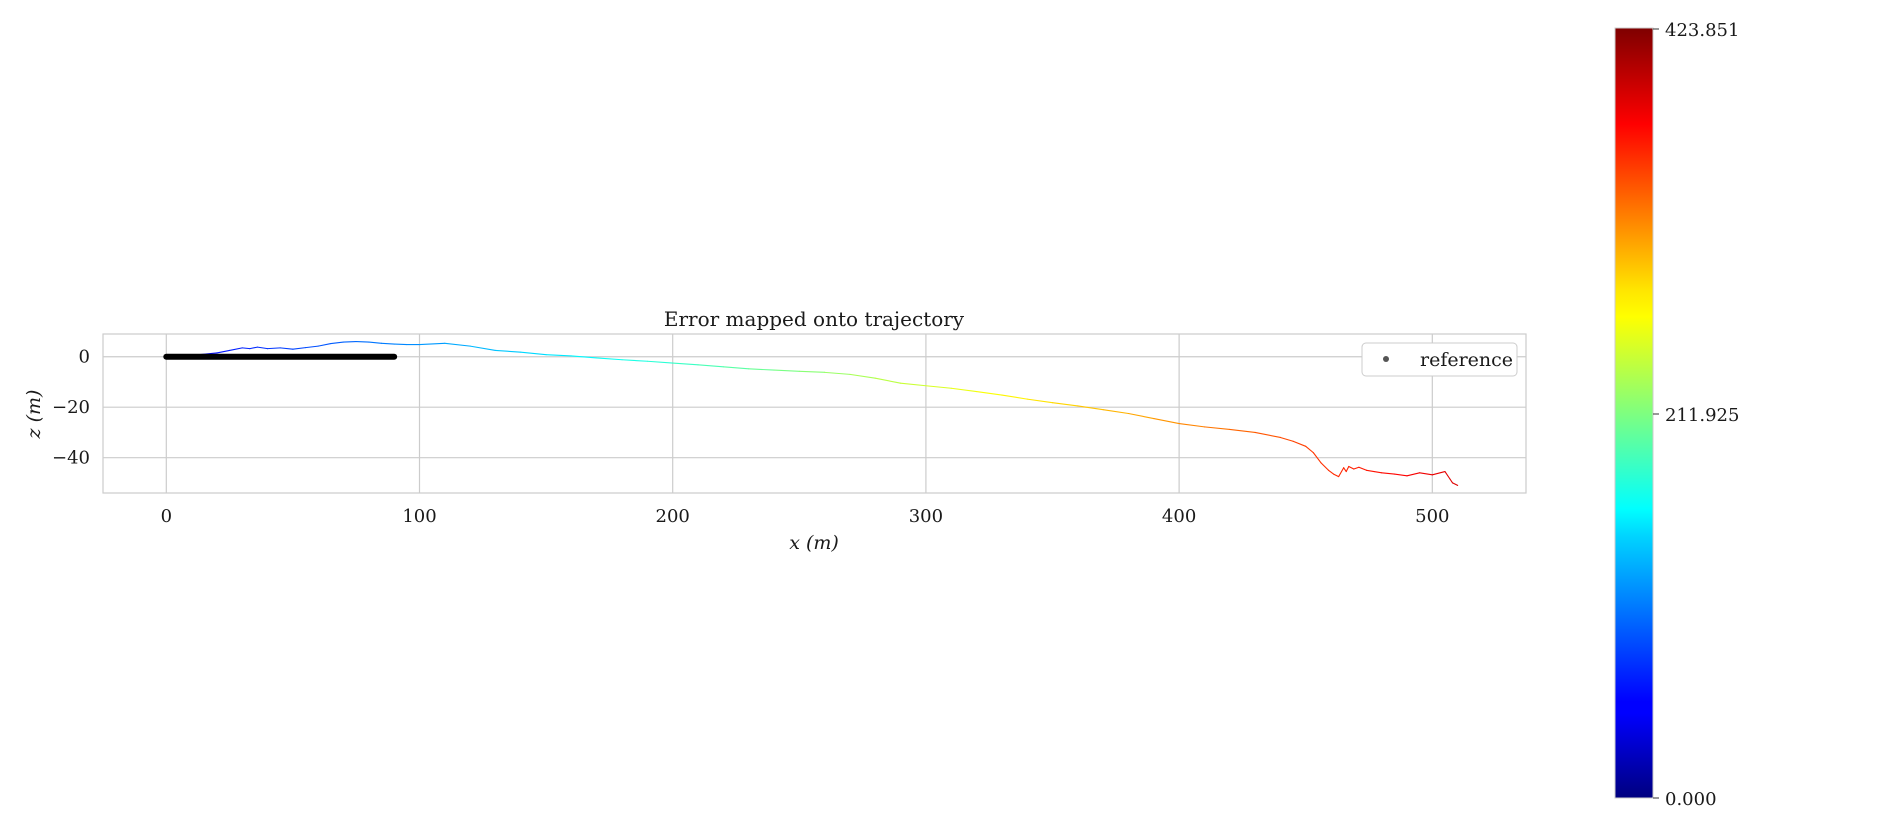  What do you see at coordinates (34, 415) in the screenshot?
I see `y-axis-label: z (m)` at bounding box center [34, 415].